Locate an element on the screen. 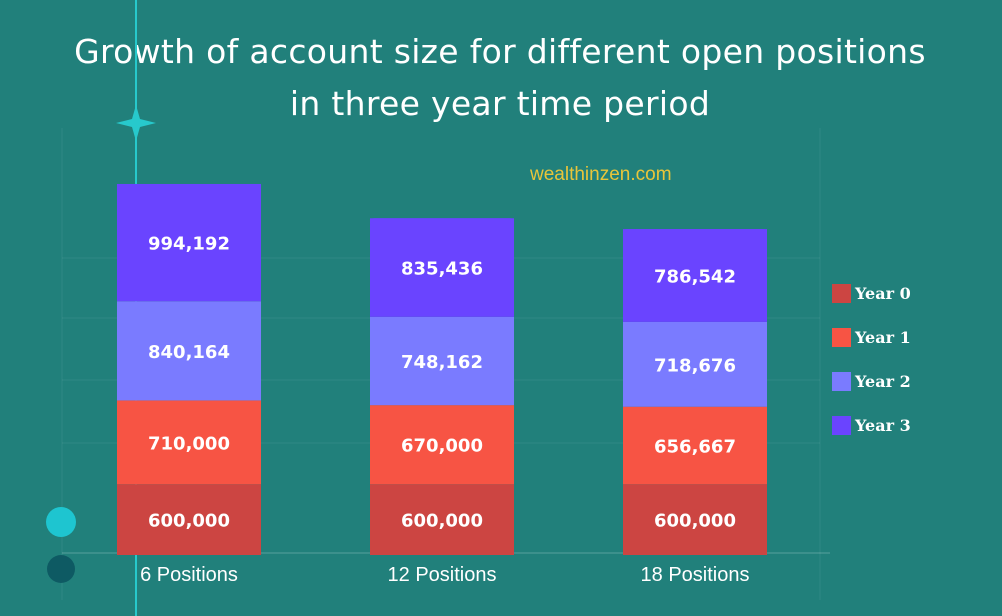 The image size is (1002, 616). data-label: 748,162 is located at coordinates (442, 362).